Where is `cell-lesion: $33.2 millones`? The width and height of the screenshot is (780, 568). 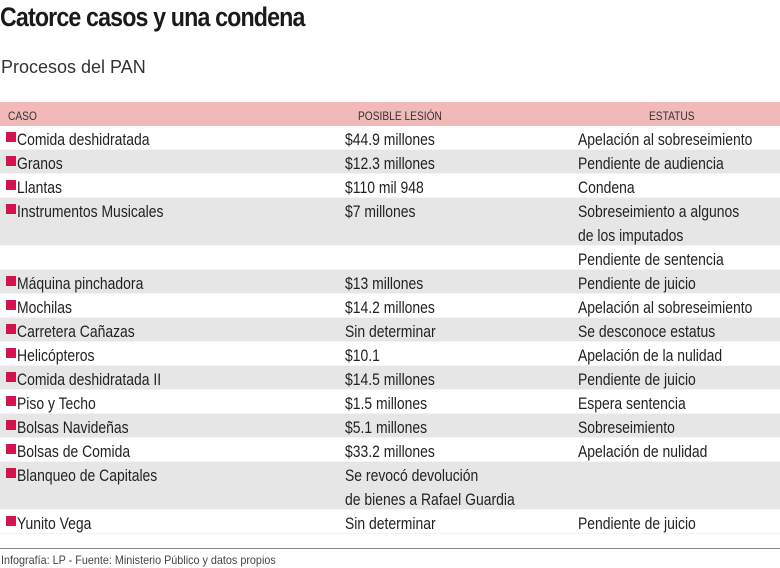 cell-lesion: $33.2 millones is located at coordinates (390, 451).